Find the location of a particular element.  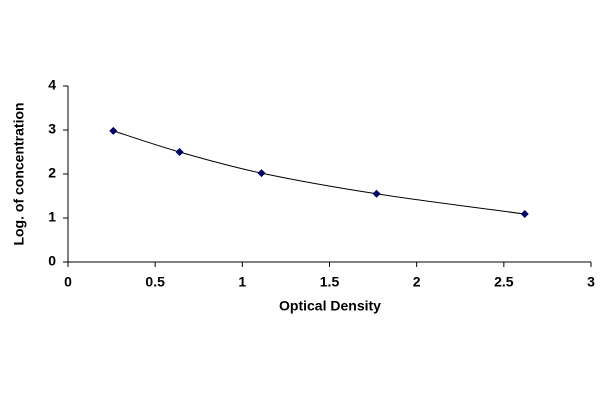

y-tick-label: 0 is located at coordinates (52, 261).